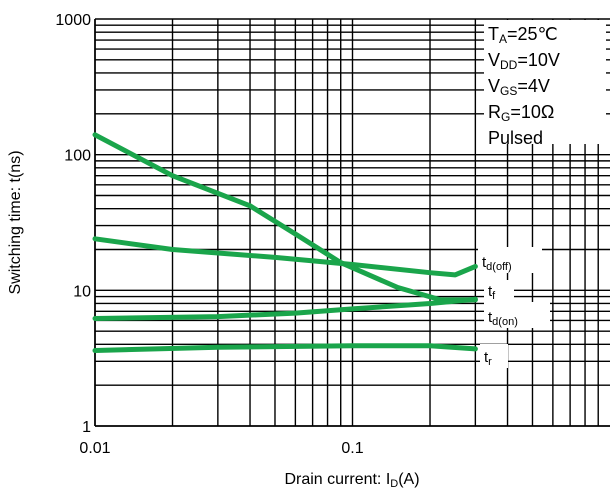 The width and height of the screenshot is (610, 499). Describe the element at coordinates (285, 348) in the screenshot. I see `series-line-tr` at that location.